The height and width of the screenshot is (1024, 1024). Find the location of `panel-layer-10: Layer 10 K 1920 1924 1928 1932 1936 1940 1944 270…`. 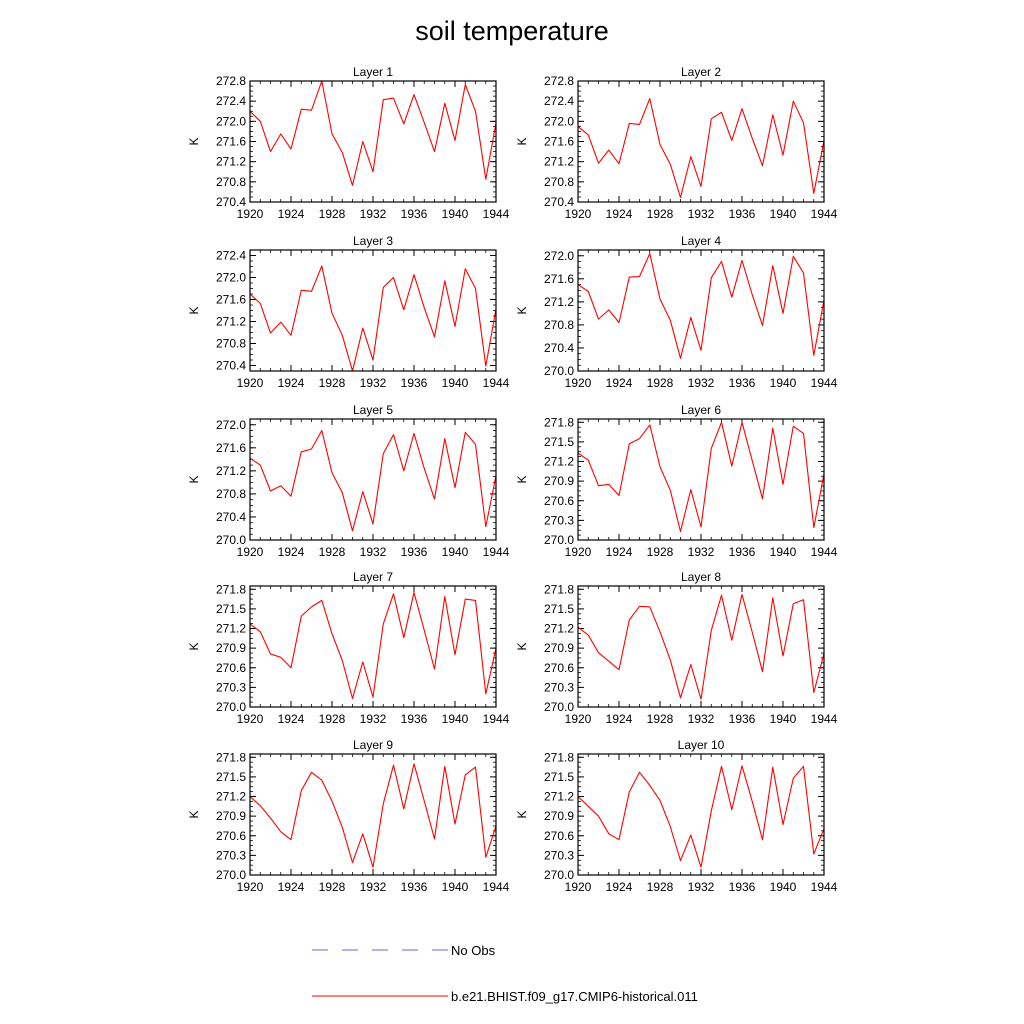

panel-layer-10: Layer 10 K 1920 1924 1928 1932 1936 1940 1944 270… is located at coordinates (676, 816).